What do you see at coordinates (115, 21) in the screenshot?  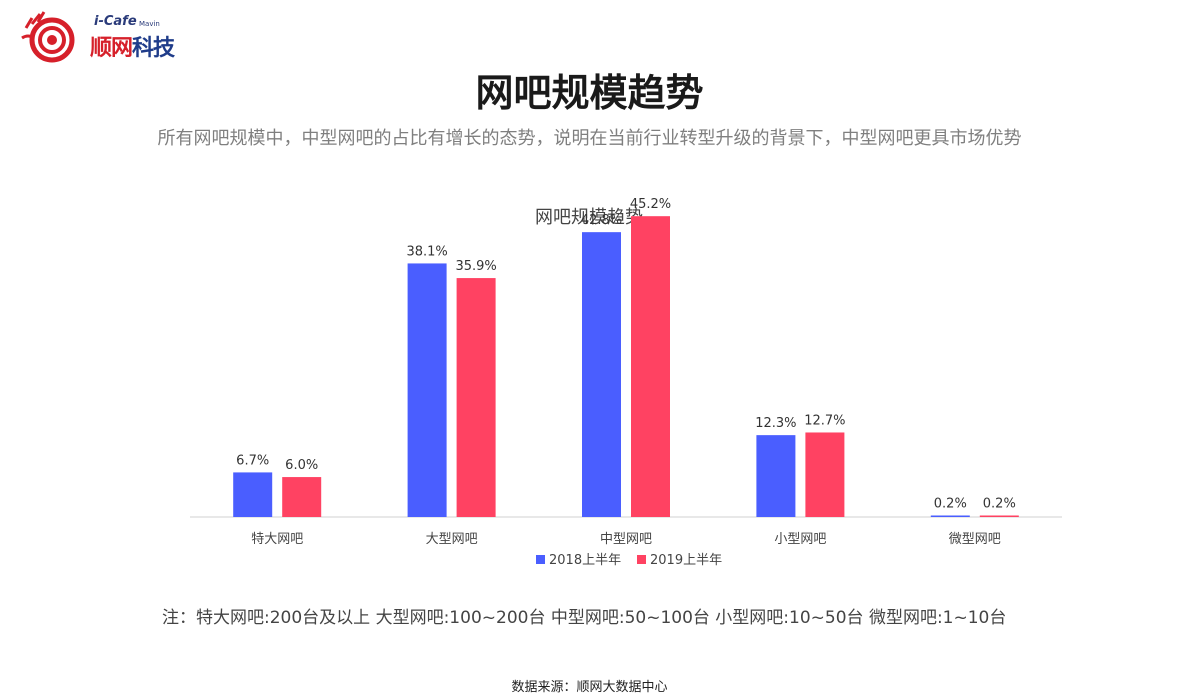 I see `logo-brand-small: i-Cafe` at bounding box center [115, 21].